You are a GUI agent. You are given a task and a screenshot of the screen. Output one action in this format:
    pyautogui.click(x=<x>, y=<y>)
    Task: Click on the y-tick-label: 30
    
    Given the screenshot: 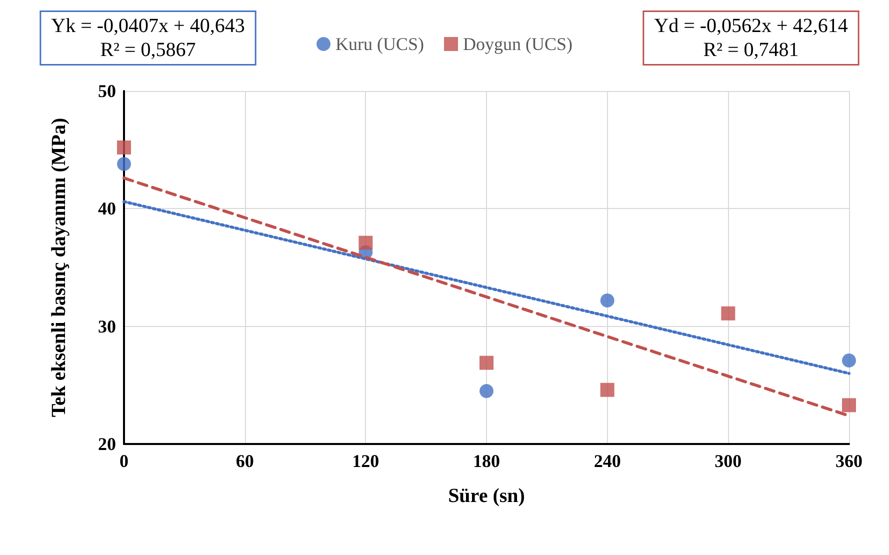 What is the action you would take?
    pyautogui.click(x=107, y=326)
    